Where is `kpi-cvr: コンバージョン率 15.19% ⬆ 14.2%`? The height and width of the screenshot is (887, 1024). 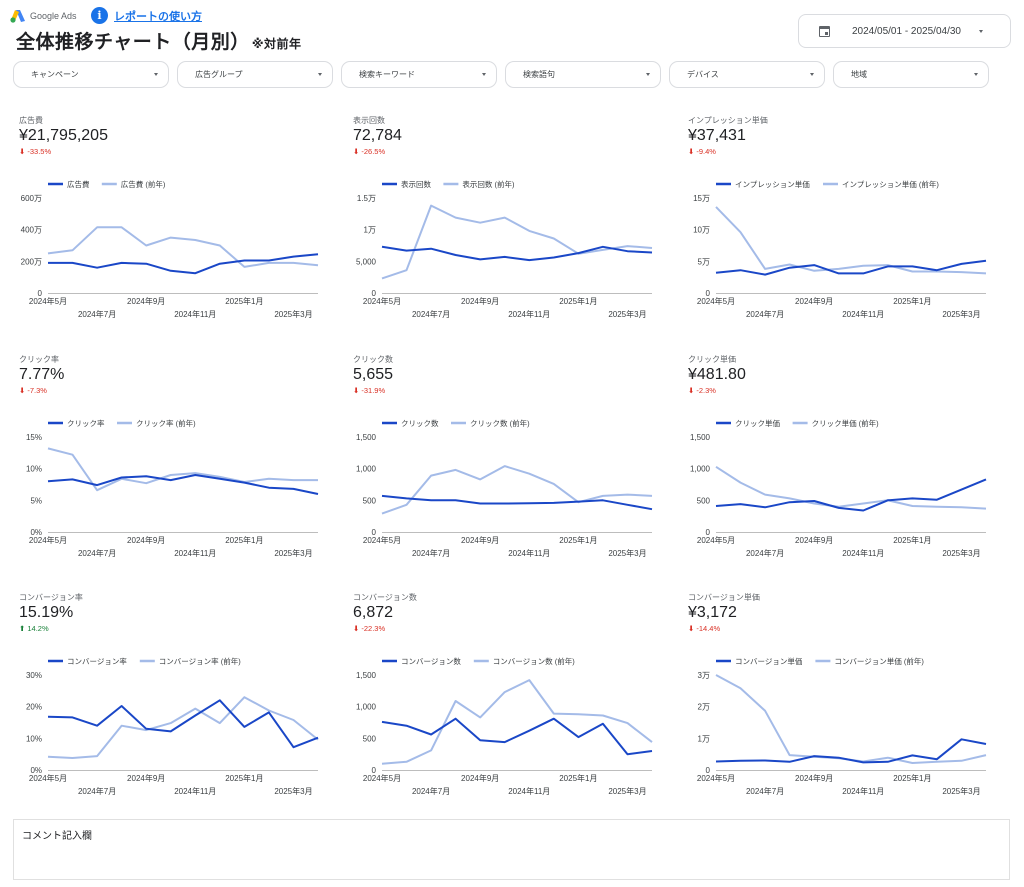 kpi-cvr: コンバージョン率 15.19% ⬆ 14.2% is located at coordinates (51, 612).